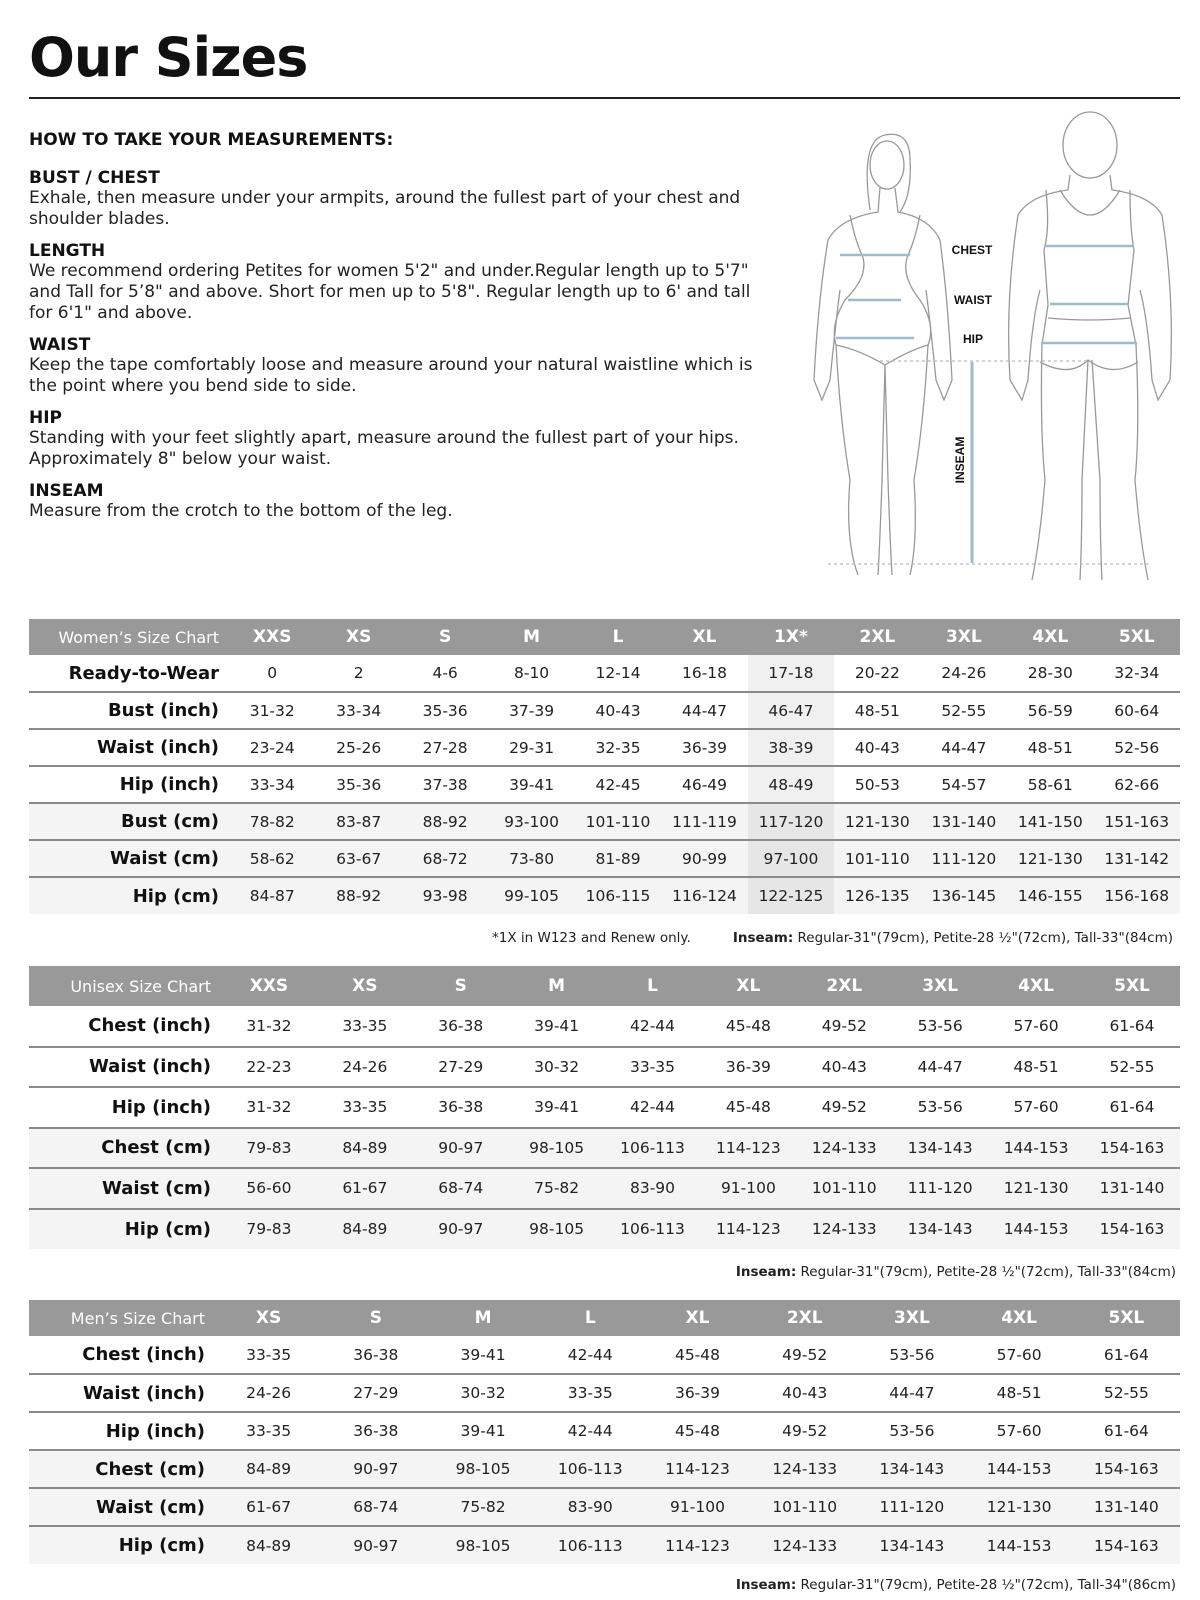 This screenshot has height=1600, width=1200. What do you see at coordinates (358, 674) in the screenshot?
I see `table-cell: 2` at bounding box center [358, 674].